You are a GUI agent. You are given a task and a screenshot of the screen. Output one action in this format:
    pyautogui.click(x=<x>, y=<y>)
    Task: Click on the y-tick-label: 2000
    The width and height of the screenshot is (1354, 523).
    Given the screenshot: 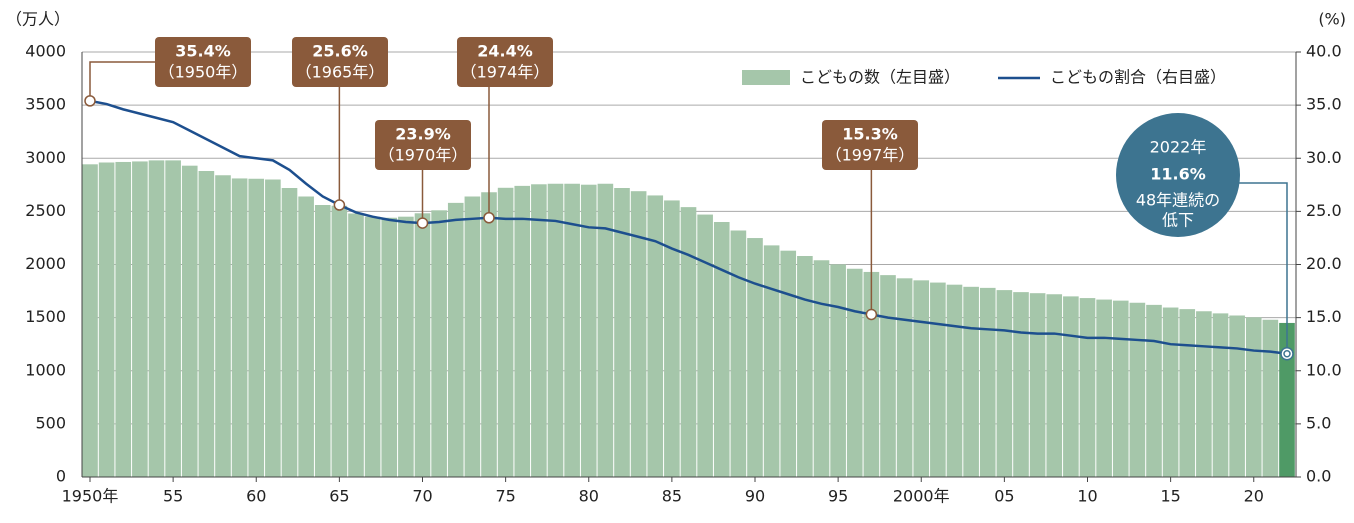 What is the action you would take?
    pyautogui.click(x=45, y=263)
    